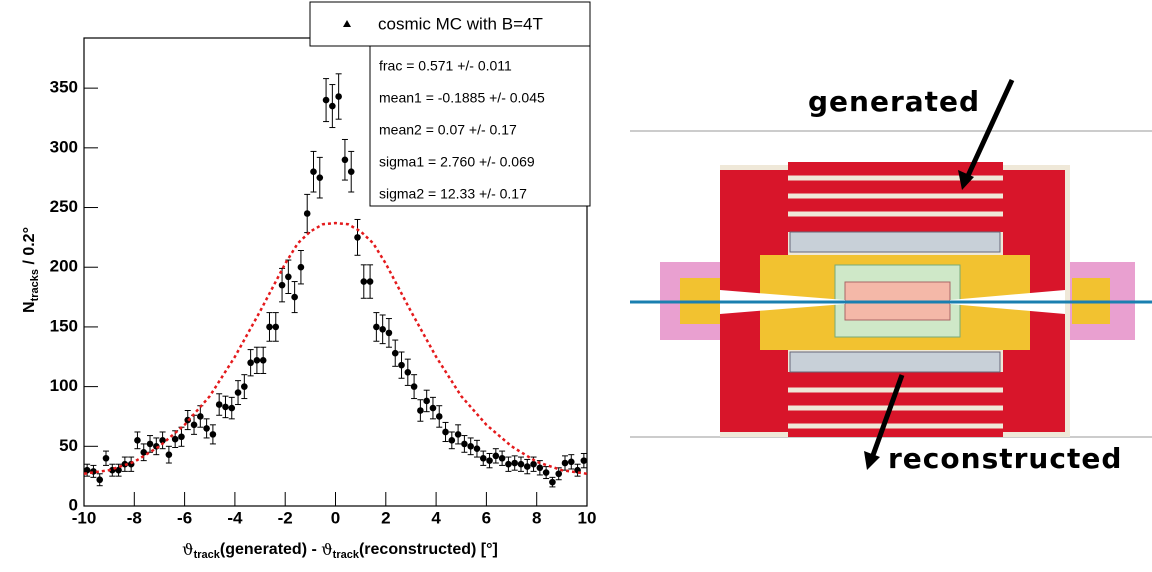 This screenshot has height=572, width=1152. What do you see at coordinates (887, 416) in the screenshot?
I see `arrow-reconstructed` at bounding box center [887, 416].